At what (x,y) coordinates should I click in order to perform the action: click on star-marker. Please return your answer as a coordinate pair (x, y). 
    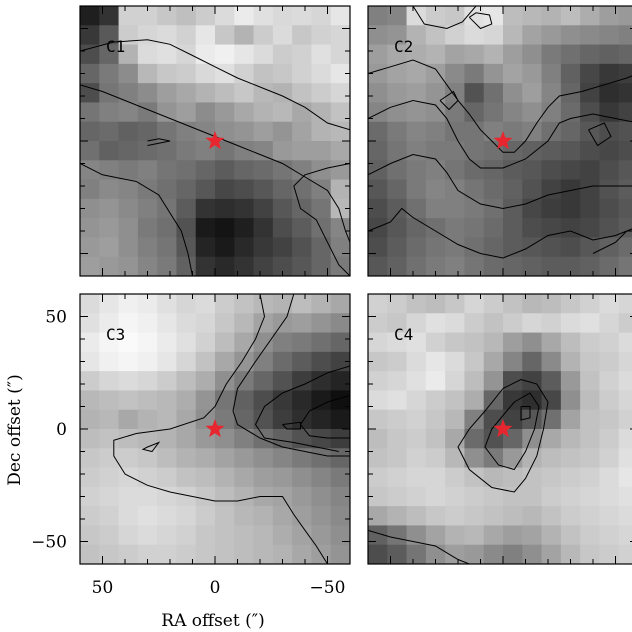
    Looking at the image, I should click on (503, 140).